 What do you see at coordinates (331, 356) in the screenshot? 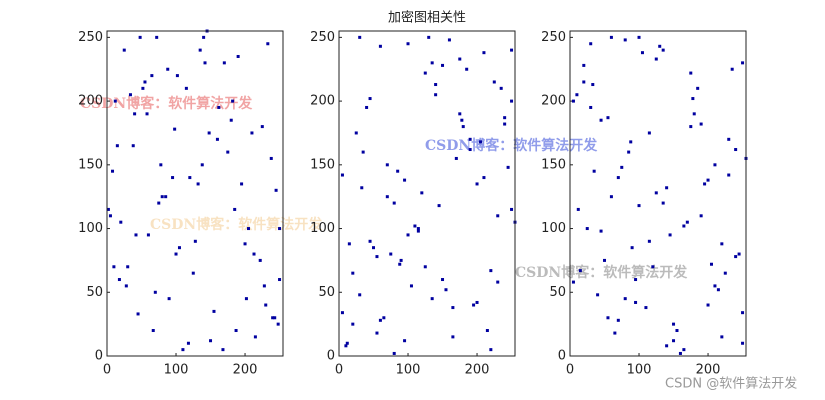
I see `y-tick-label: 0` at bounding box center [331, 356].